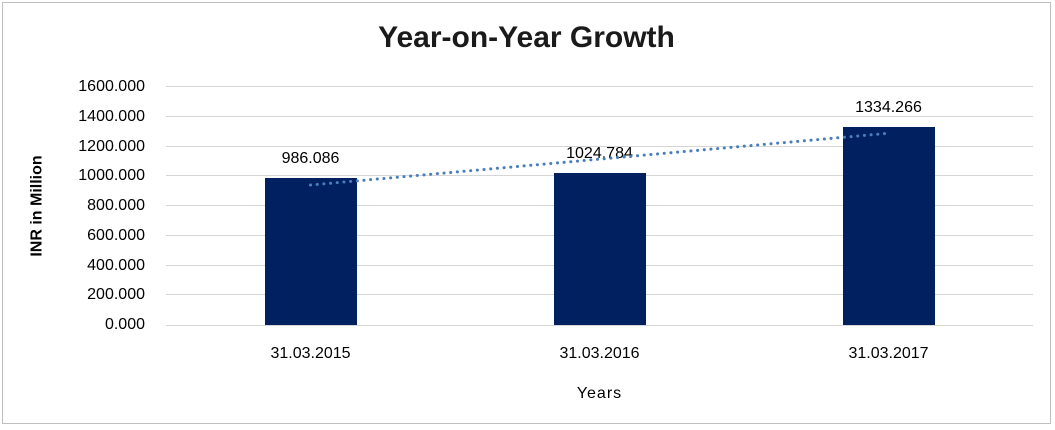 This screenshot has height=430, width=1055. I want to click on y-tick-label: 1400.000, so click(111, 116).